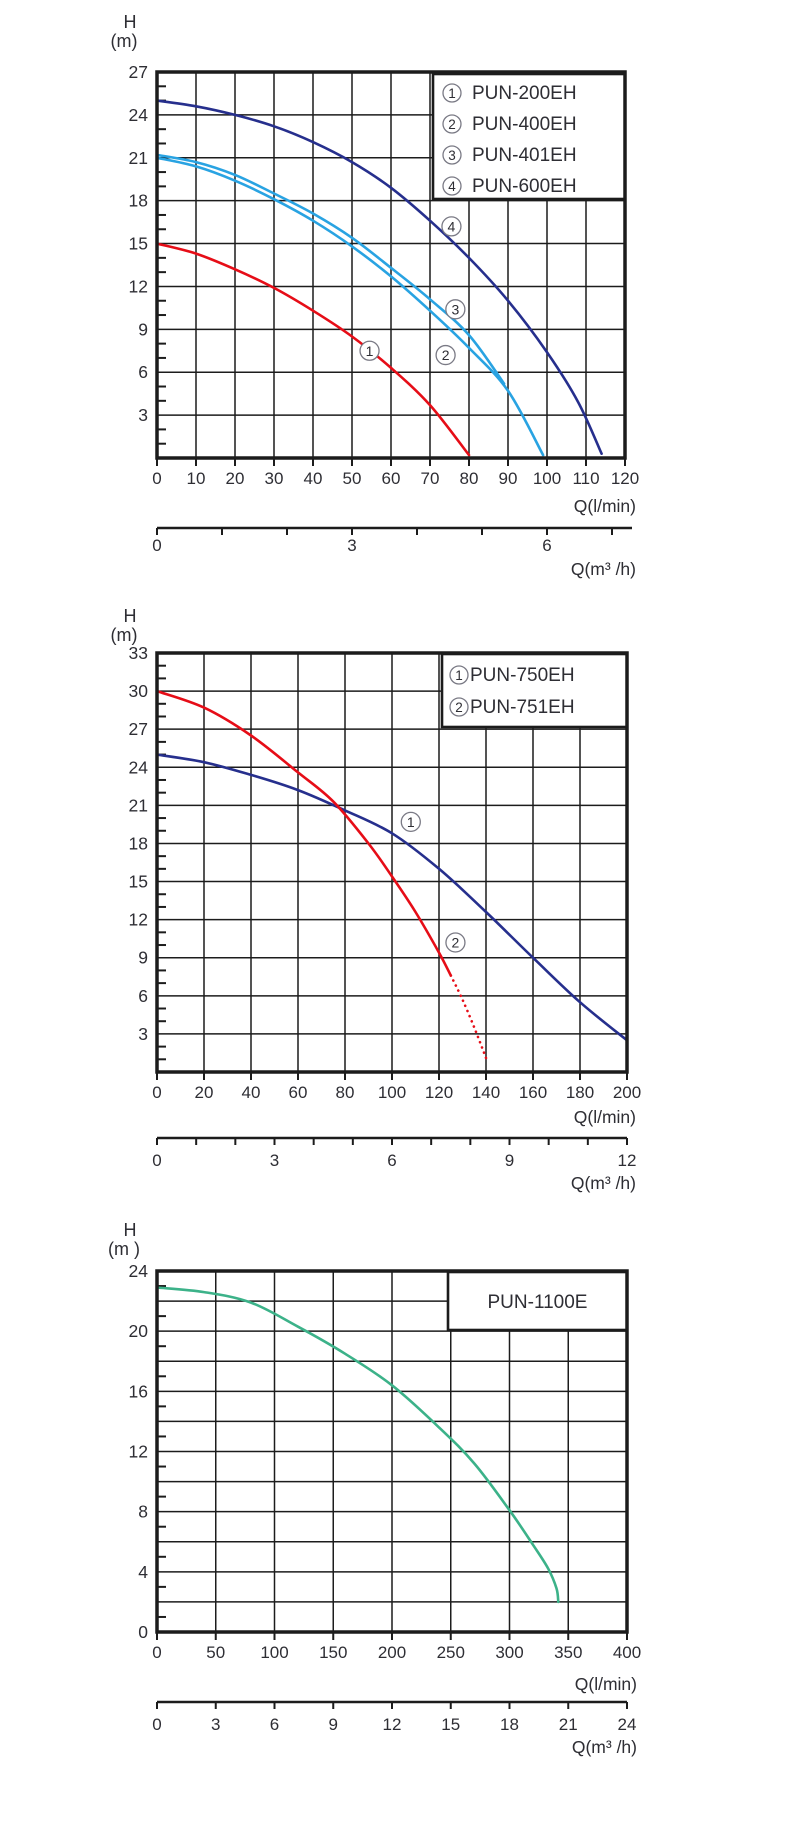  I want to click on svg-text: 350, so click(568, 1652).